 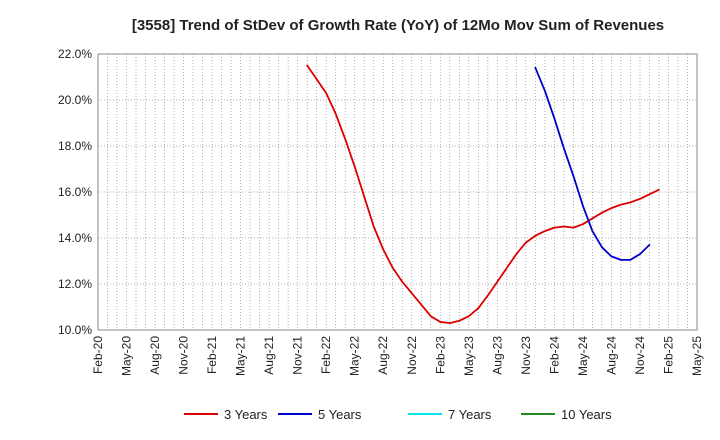 I want to click on series-line-5-years, so click(x=592, y=163).